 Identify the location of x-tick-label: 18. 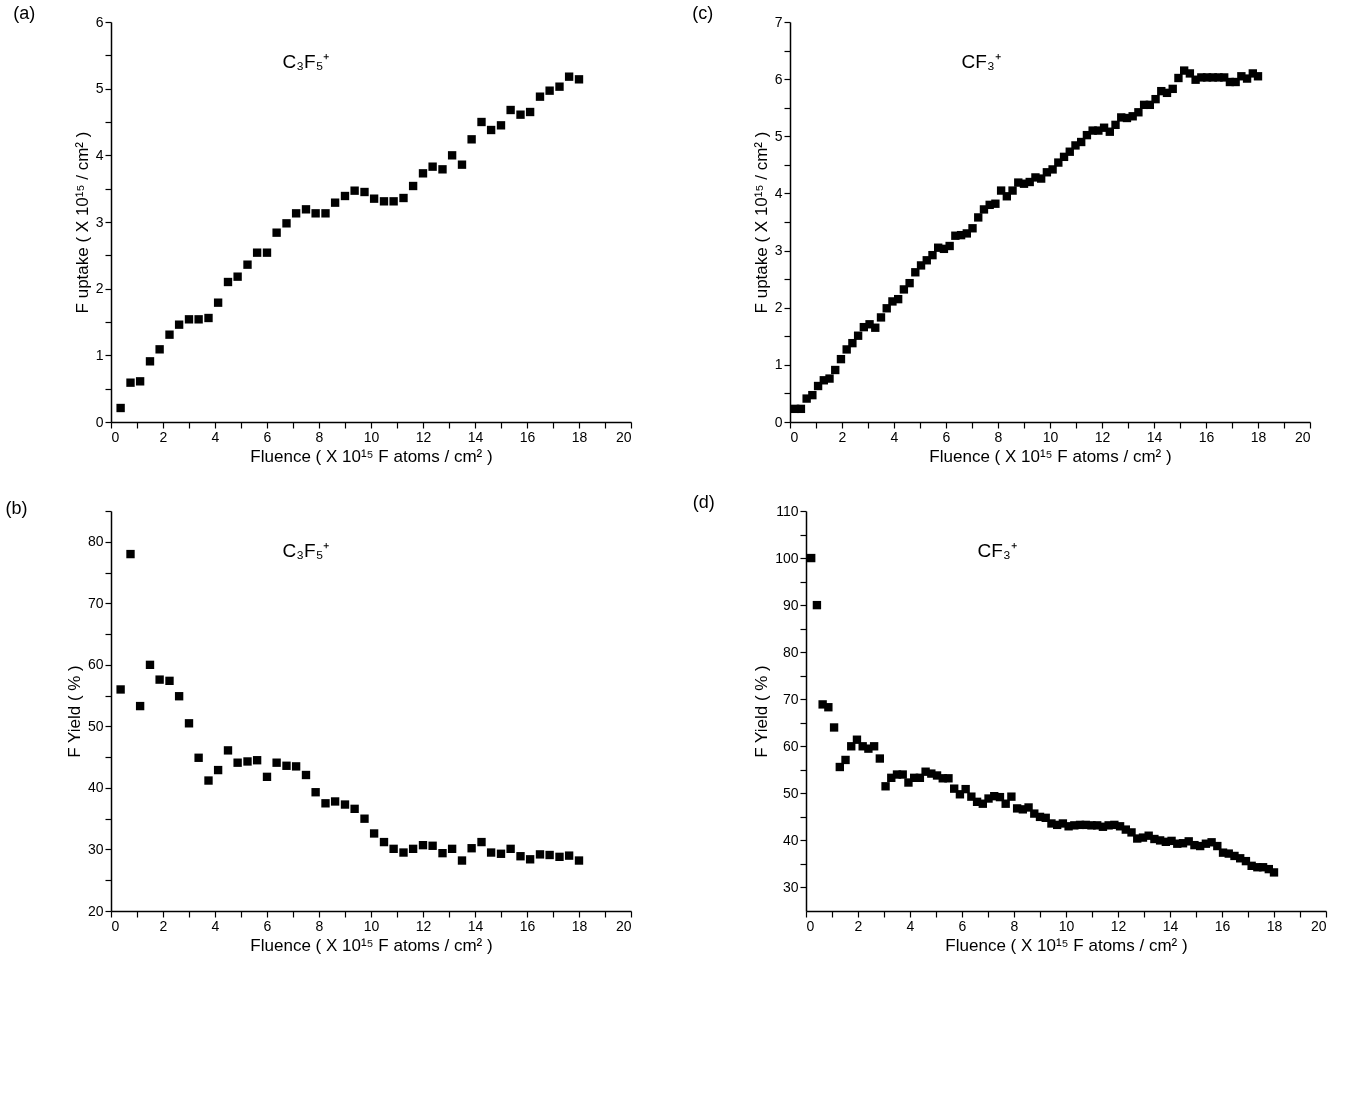
(1274, 925).